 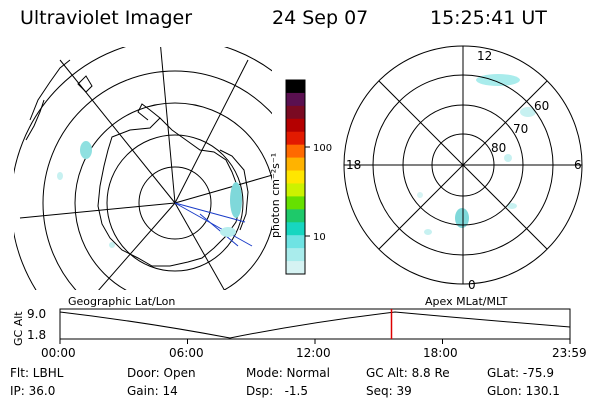 What do you see at coordinates (161, 373) in the screenshot?
I see `door-readout: Door: Open` at bounding box center [161, 373].